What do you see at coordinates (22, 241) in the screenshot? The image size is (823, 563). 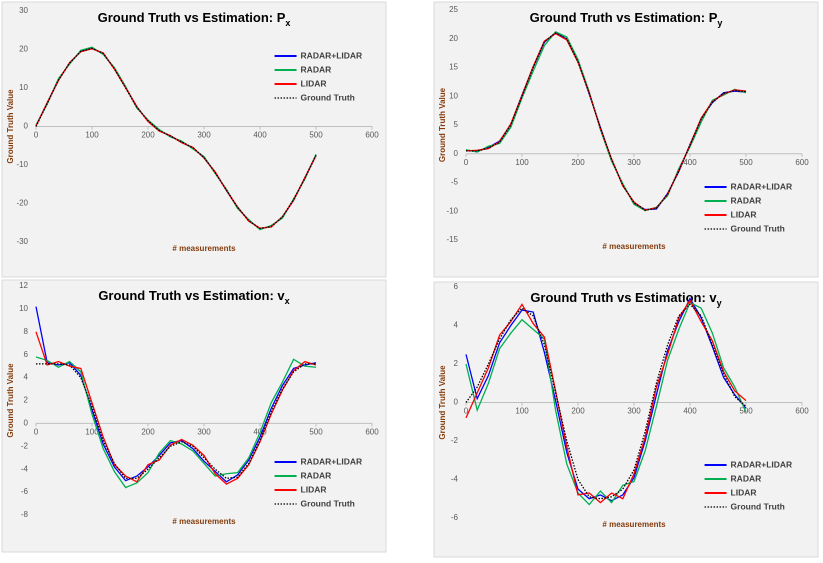 I see `y-tick-label: -30` at bounding box center [22, 241].